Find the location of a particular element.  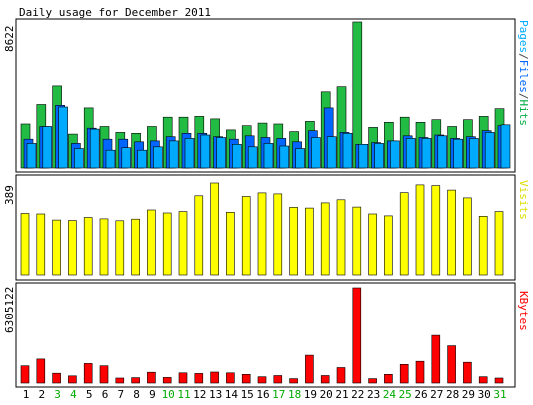

chart-title: Daily usage for December 2011 is located at coordinates (115, 12).